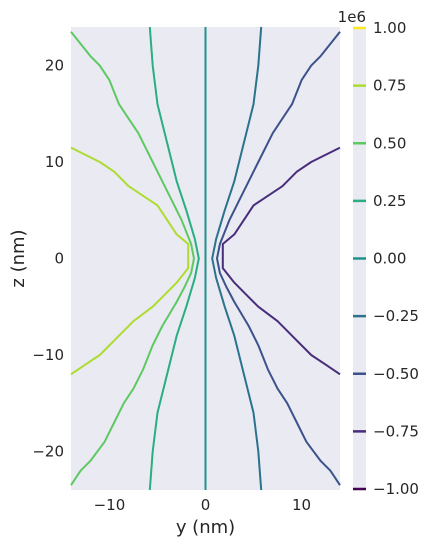 This screenshot has height=547, width=428. Describe the element at coordinates (205, 527) in the screenshot. I see `x-axis-label: y (nm)` at that location.